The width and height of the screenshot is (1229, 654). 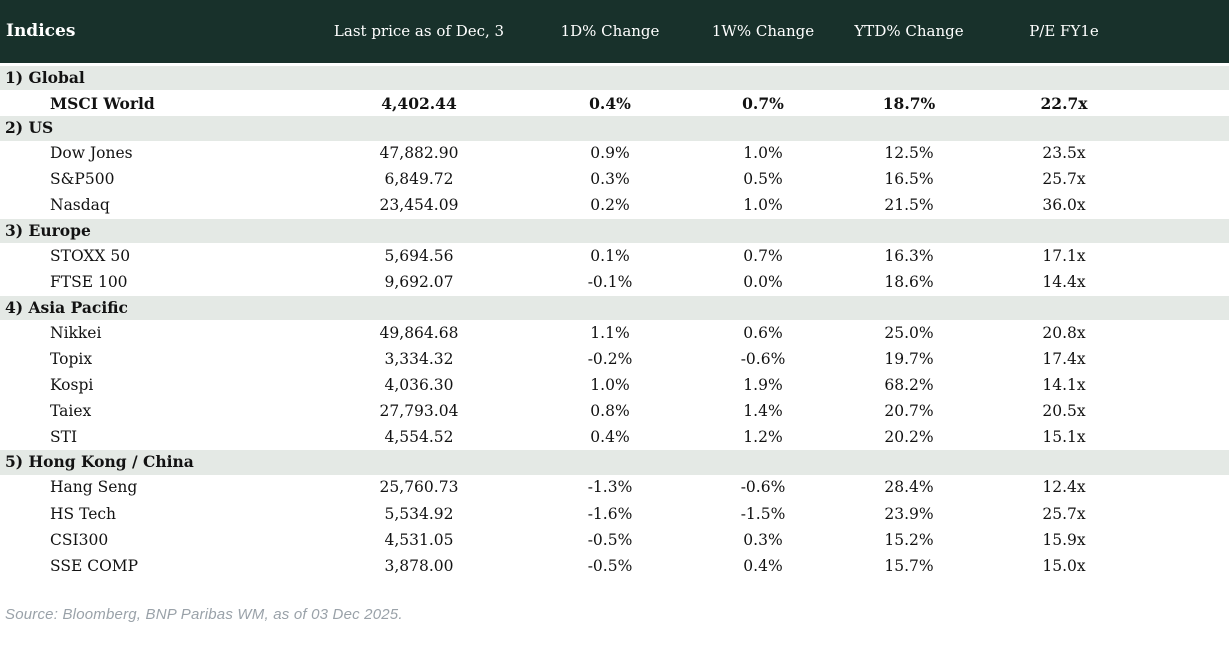 What do you see at coordinates (152, 514) in the screenshot?
I see `index-name: HS Tech` at bounding box center [152, 514].